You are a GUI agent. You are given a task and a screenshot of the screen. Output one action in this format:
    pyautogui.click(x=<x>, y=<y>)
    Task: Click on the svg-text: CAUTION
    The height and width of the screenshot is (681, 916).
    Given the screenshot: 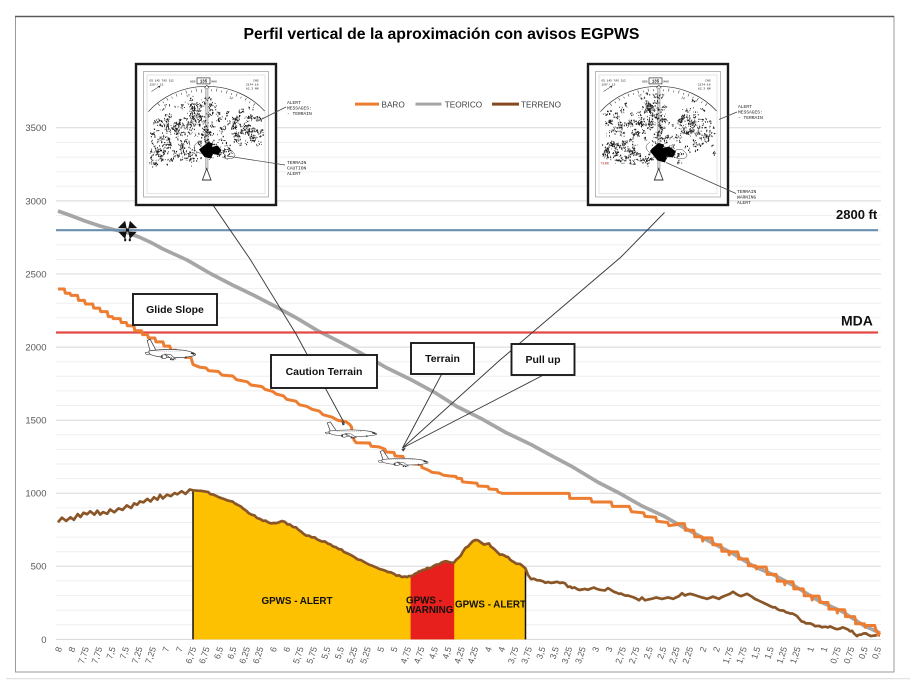 What is the action you would take?
    pyautogui.click(x=297, y=169)
    